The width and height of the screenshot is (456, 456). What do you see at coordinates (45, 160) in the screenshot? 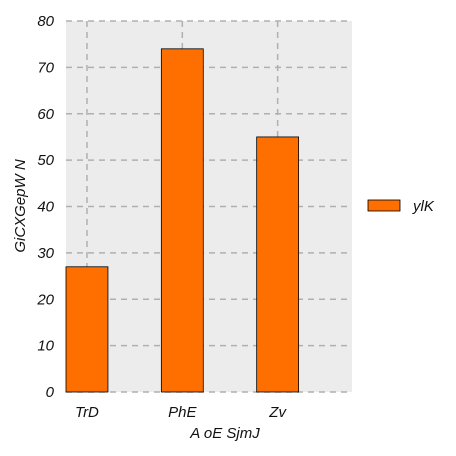
I see `y-tick-label-5: 50` at bounding box center [45, 160].